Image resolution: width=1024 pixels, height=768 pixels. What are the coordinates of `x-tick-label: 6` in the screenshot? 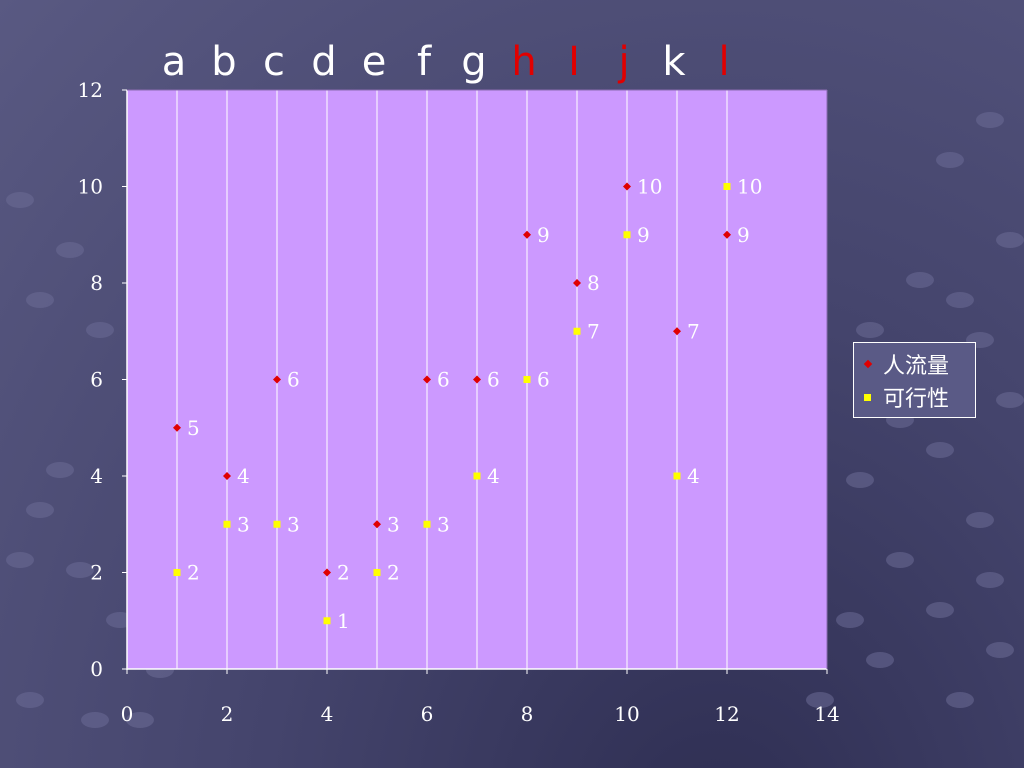 It's located at (427, 714).